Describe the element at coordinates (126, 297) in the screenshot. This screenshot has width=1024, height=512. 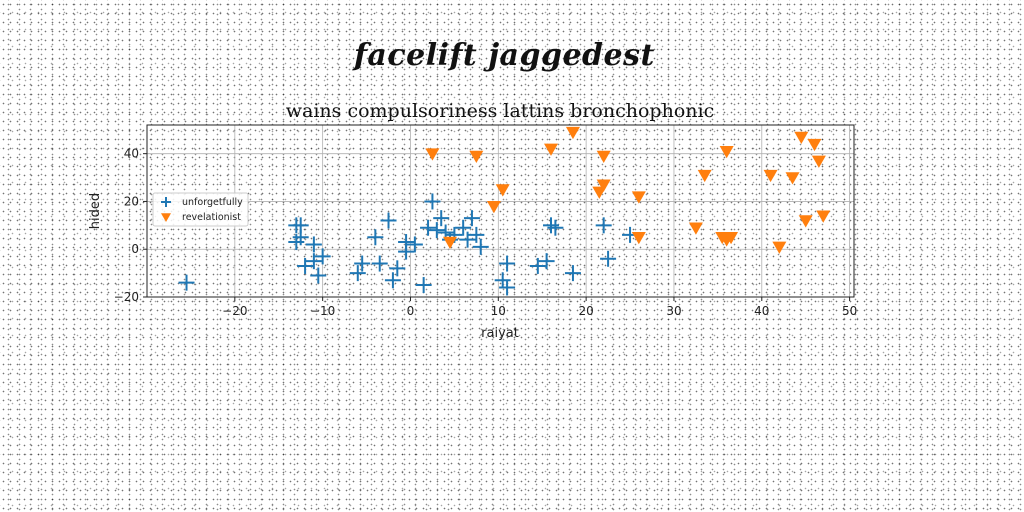
I see `y-tick-label: −20` at that location.